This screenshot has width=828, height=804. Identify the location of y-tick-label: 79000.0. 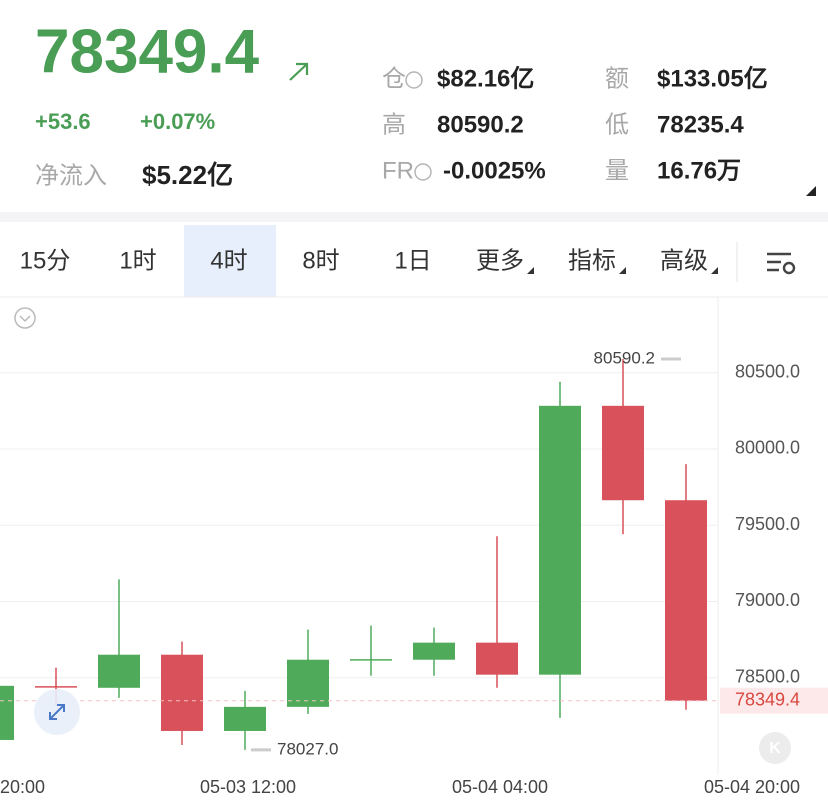
(767, 600).